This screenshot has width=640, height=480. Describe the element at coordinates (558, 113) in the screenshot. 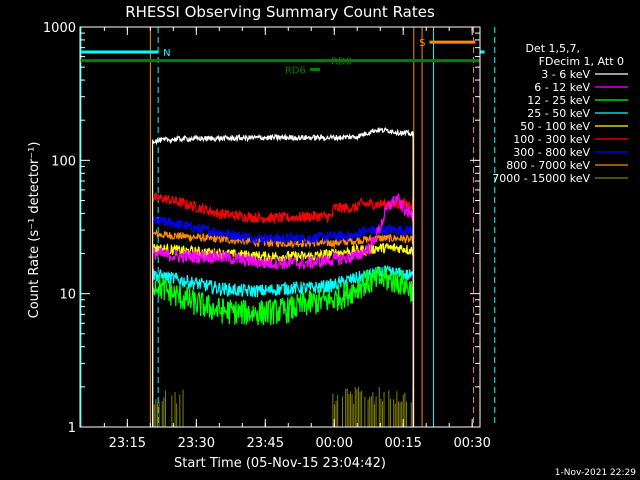

I see `legend-label-3: 25 - 50 keV` at that location.